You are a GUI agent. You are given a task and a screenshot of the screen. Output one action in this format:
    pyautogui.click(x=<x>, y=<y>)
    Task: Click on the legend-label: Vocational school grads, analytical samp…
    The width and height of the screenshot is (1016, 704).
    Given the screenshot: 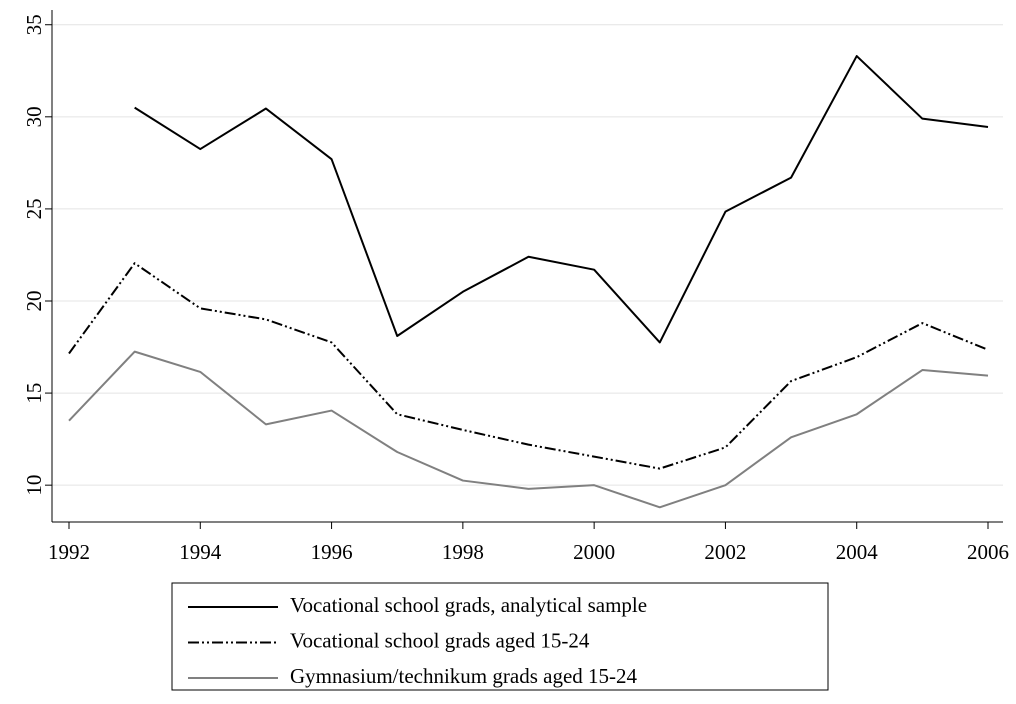 What is the action you would take?
    pyautogui.click(x=468, y=605)
    